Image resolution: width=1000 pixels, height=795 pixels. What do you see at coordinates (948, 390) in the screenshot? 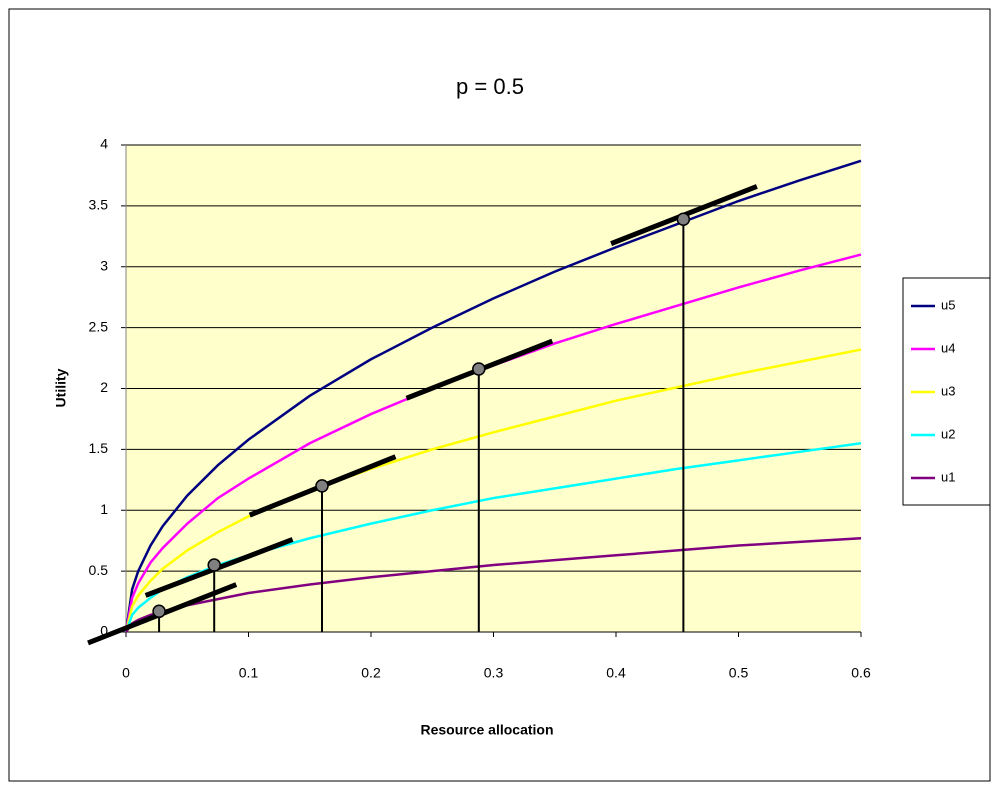
I see `legend-label: u3` at bounding box center [948, 390].